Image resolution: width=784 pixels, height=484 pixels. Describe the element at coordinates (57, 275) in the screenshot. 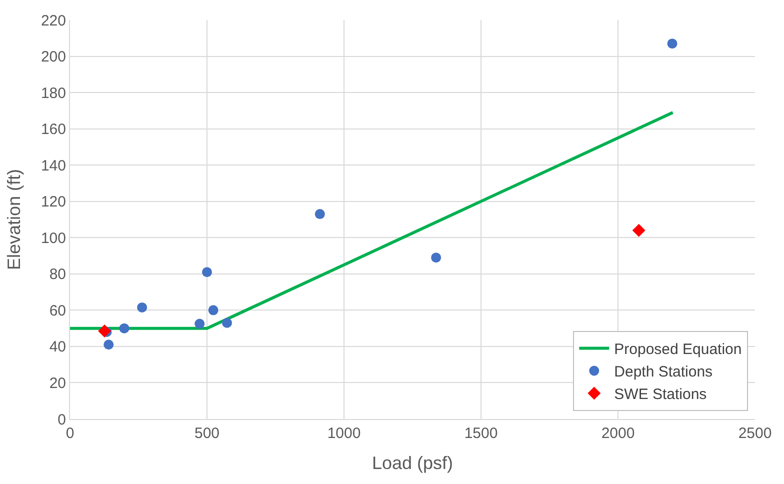

I see `y-tick-label: 80` at that location.